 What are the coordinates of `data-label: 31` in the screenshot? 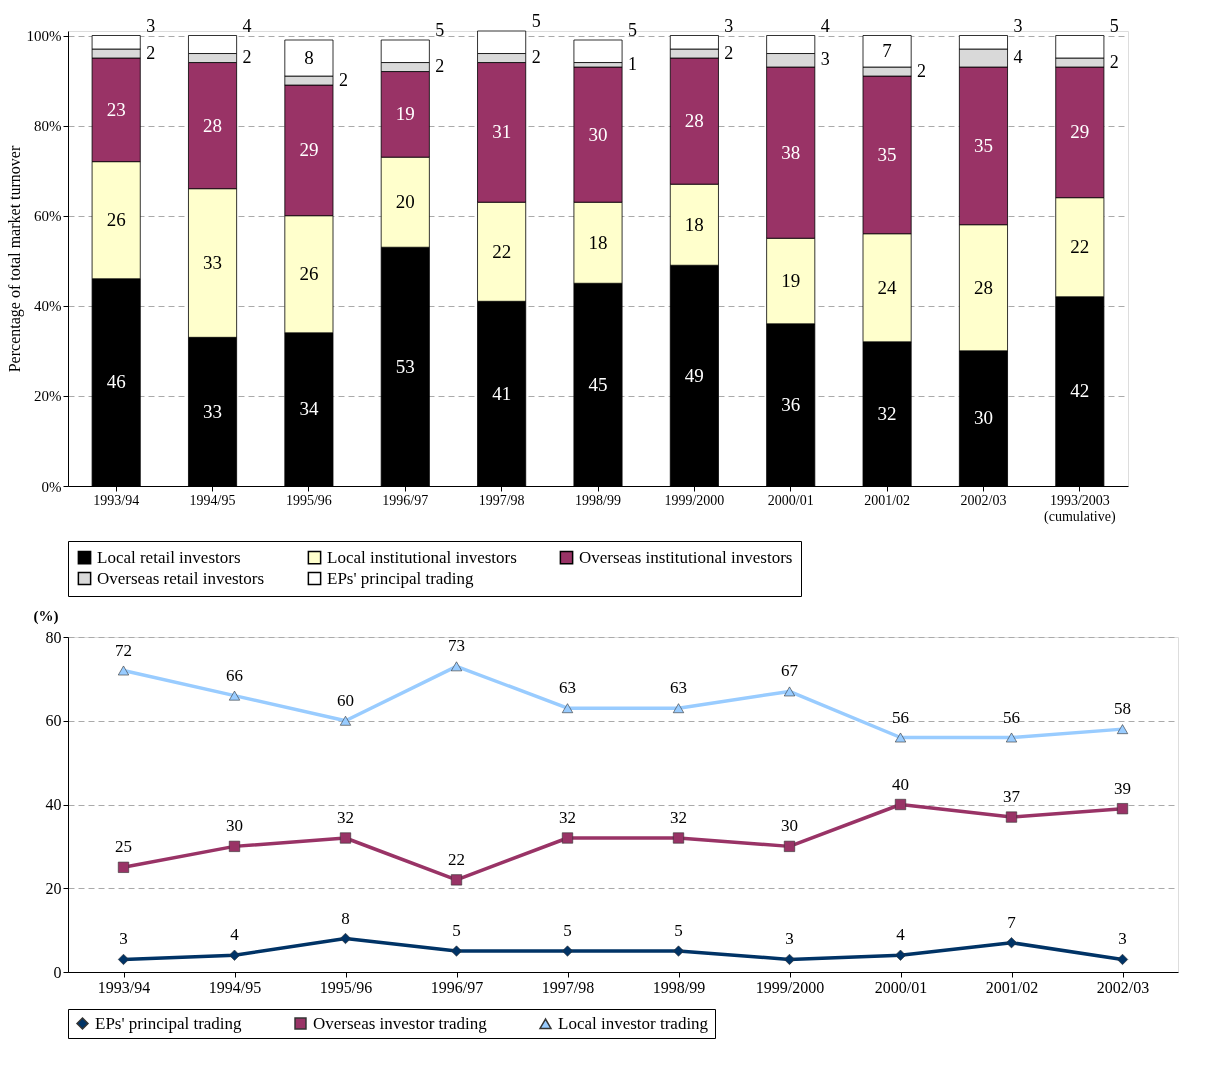 It's located at (502, 132).